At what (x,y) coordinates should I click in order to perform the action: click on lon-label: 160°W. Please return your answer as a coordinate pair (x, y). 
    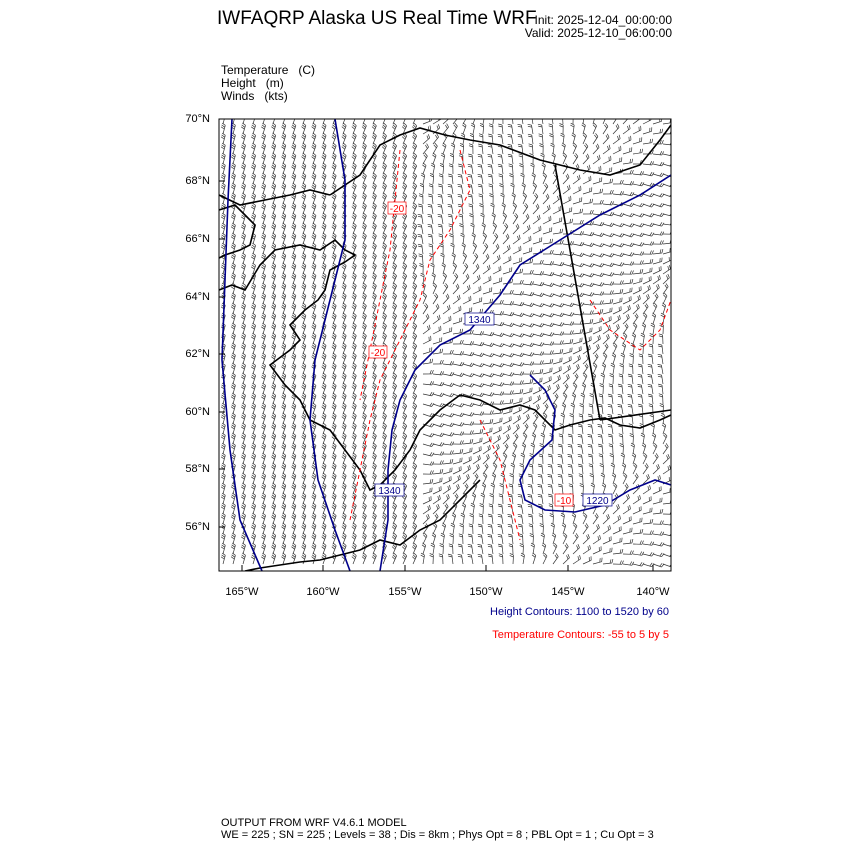
    Looking at the image, I should click on (323, 592).